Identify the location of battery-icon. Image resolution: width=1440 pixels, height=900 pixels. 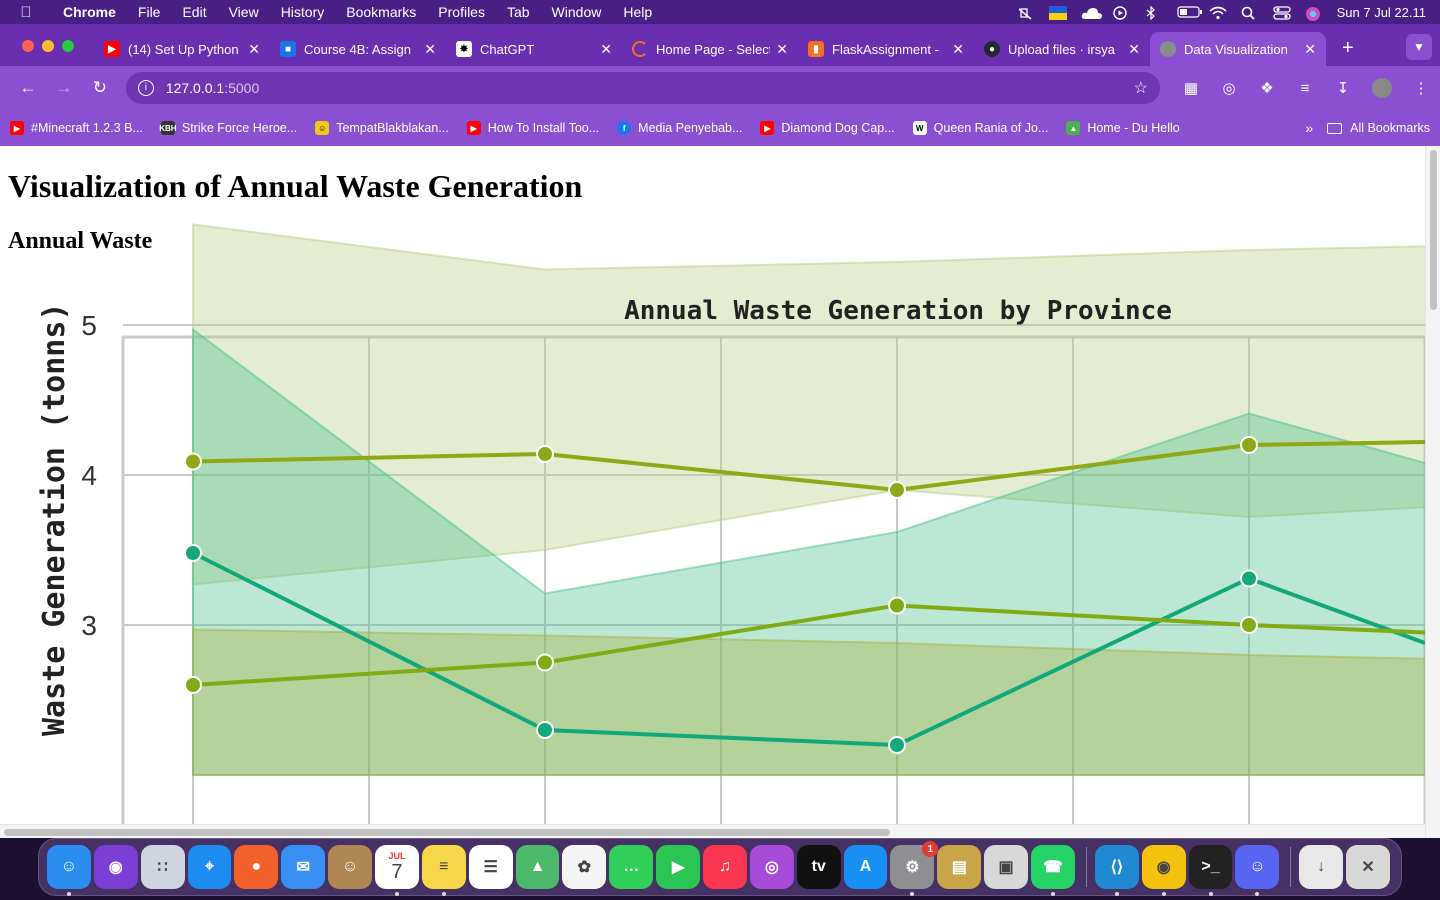
(1189, 12).